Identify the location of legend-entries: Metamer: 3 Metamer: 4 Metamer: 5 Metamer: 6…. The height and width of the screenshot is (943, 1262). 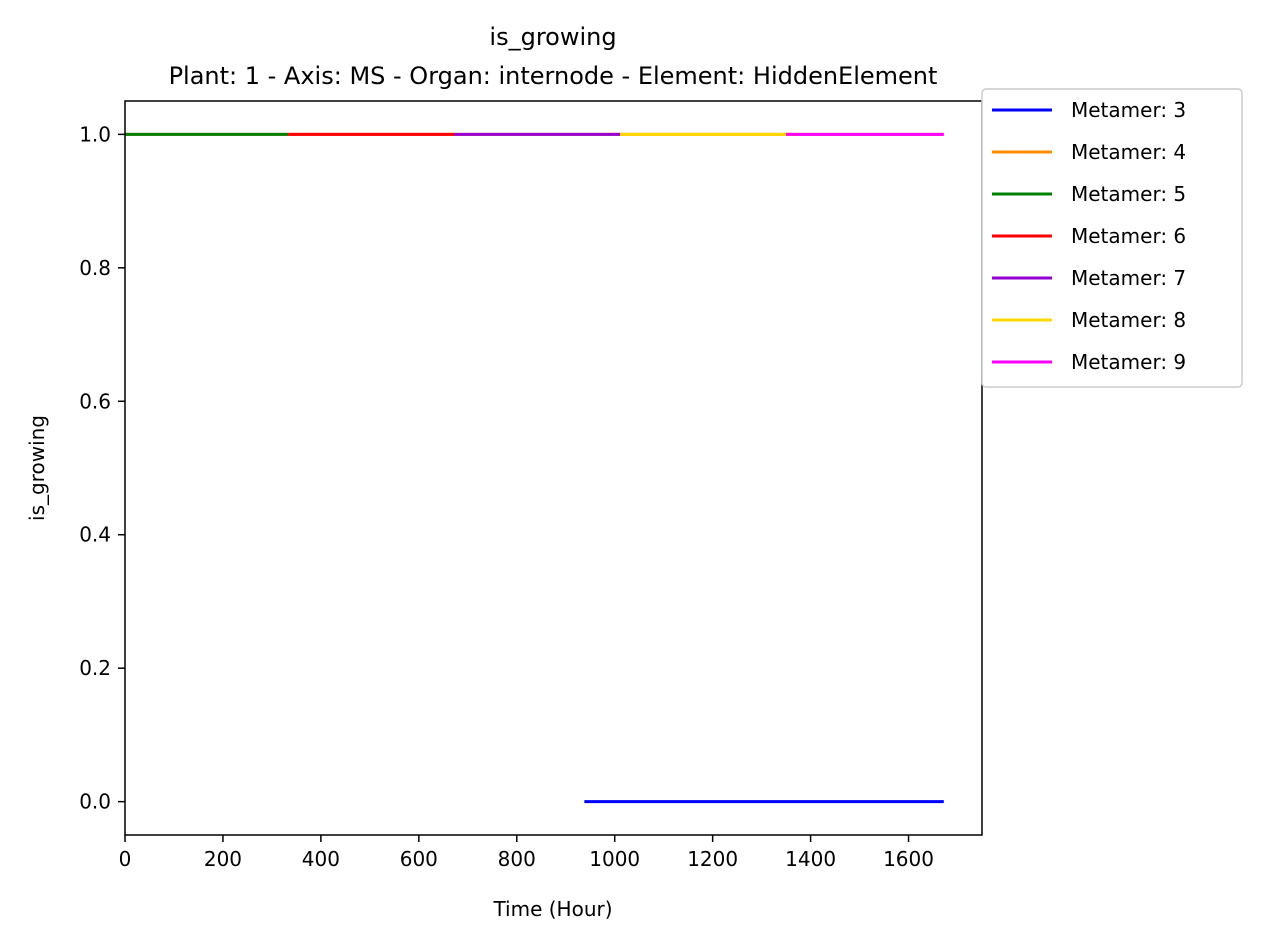
(1089, 236).